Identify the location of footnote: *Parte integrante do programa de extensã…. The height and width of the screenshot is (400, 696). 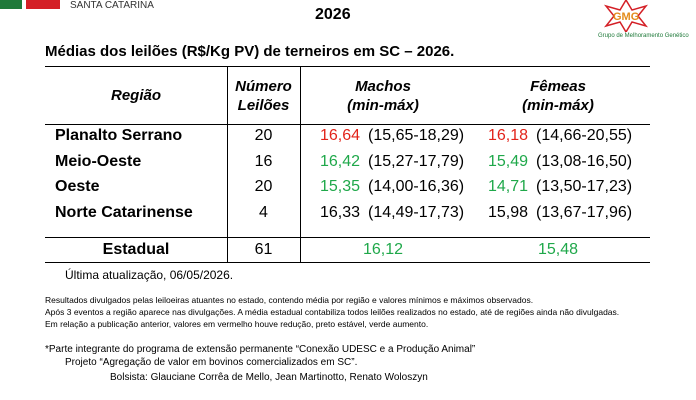
(260, 349).